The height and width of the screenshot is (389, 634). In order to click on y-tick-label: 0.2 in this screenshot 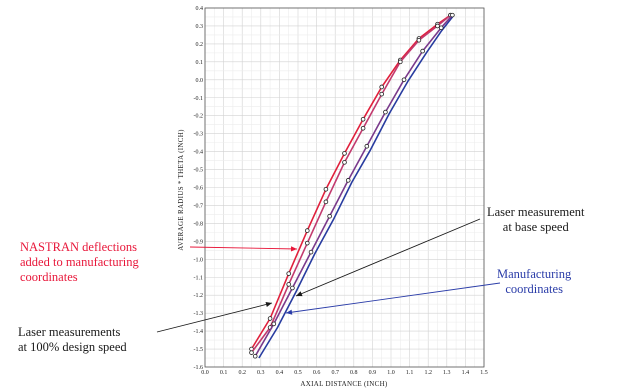, I will do `click(200, 45)`.